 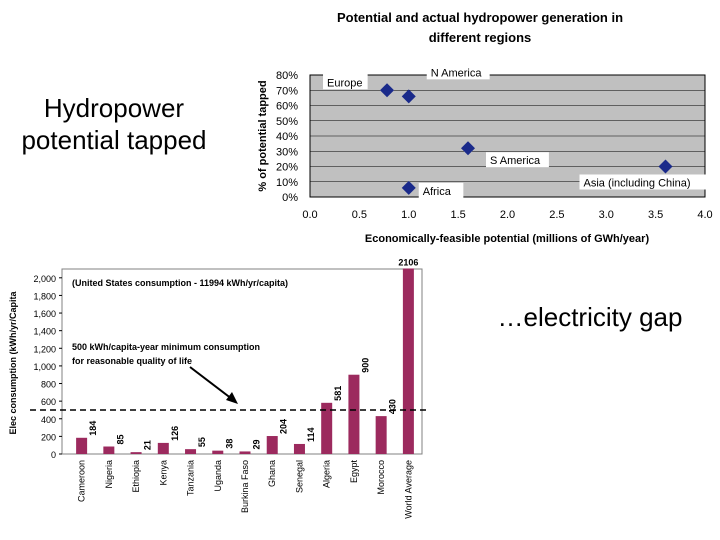 What do you see at coordinates (284, 426) in the screenshot?
I see `bar-value-label: 204` at bounding box center [284, 426].